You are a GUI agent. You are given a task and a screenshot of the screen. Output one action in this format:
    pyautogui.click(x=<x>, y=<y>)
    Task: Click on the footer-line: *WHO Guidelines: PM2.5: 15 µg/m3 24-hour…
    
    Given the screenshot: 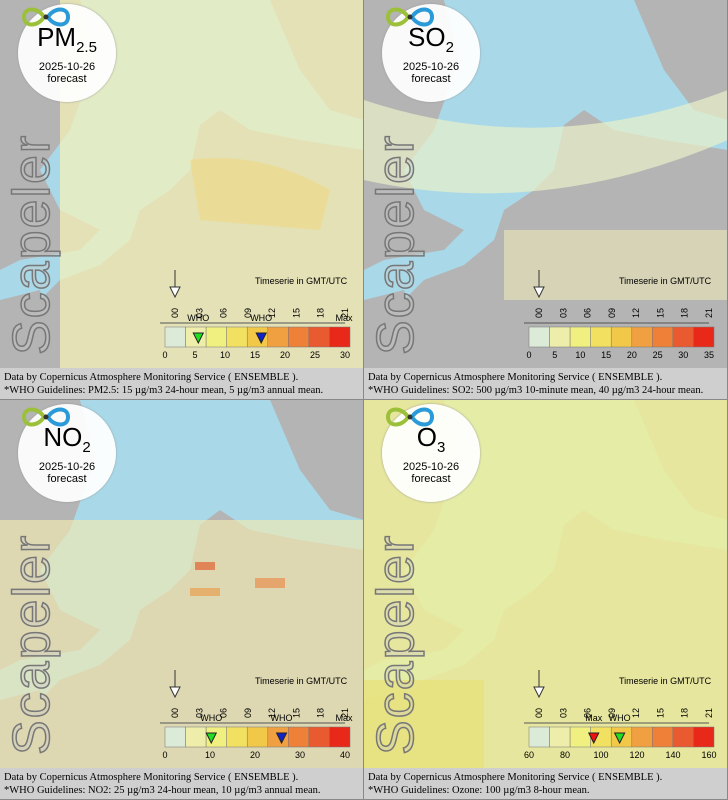 What is the action you would take?
    pyautogui.click(x=164, y=390)
    